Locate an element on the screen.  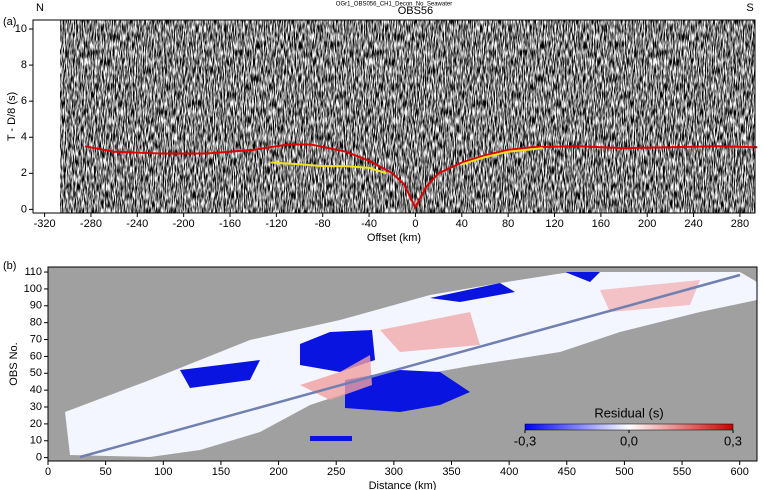
x-tick-label: 350 is located at coordinates (451, 472).